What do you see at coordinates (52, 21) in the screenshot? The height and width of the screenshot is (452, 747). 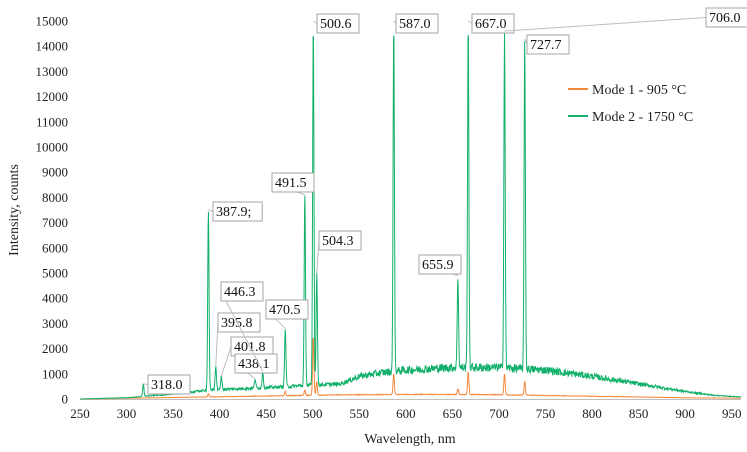 I see `y-tick-label: 15000` at bounding box center [52, 21].